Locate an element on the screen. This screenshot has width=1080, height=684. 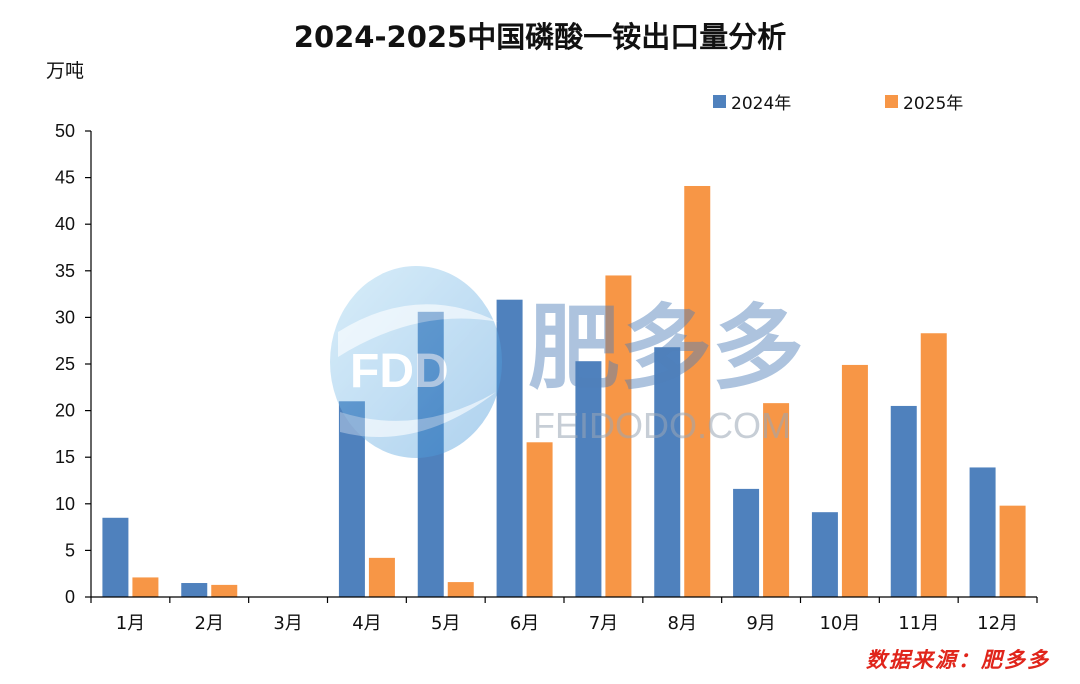
watermark-brand-text: 肥多多 is located at coordinates (666, 348).